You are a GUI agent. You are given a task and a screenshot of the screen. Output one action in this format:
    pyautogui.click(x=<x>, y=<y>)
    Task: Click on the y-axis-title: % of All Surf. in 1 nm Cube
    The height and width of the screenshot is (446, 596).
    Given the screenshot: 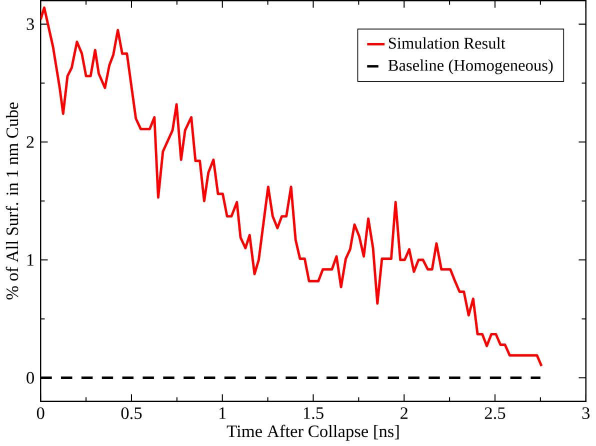 What is the action you would take?
    pyautogui.click(x=12, y=201)
    